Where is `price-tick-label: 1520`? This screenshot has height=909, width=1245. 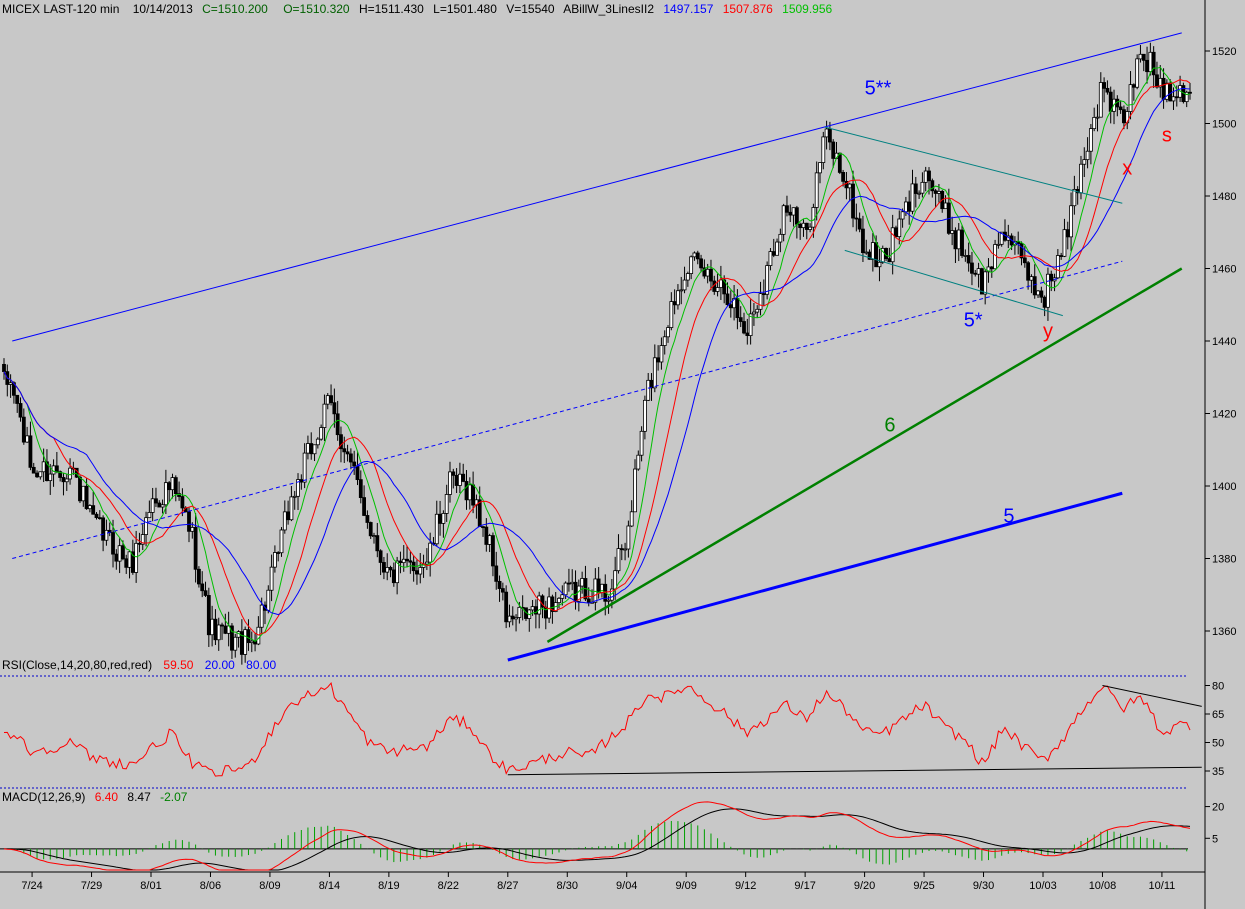
price-tick-label: 1520 is located at coordinates (1224, 52).